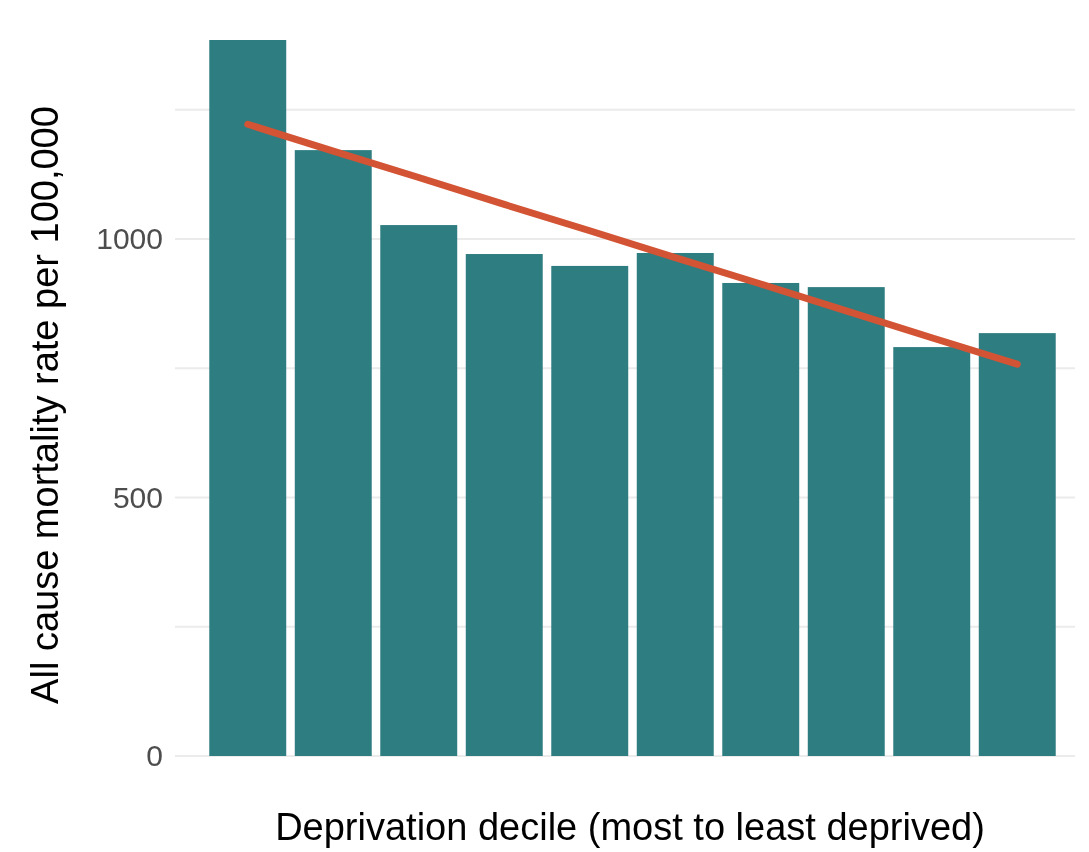 The width and height of the screenshot is (1089, 852). What do you see at coordinates (630, 827) in the screenshot?
I see `x-axis-title: Deprivation decile (most to least deprived)` at bounding box center [630, 827].